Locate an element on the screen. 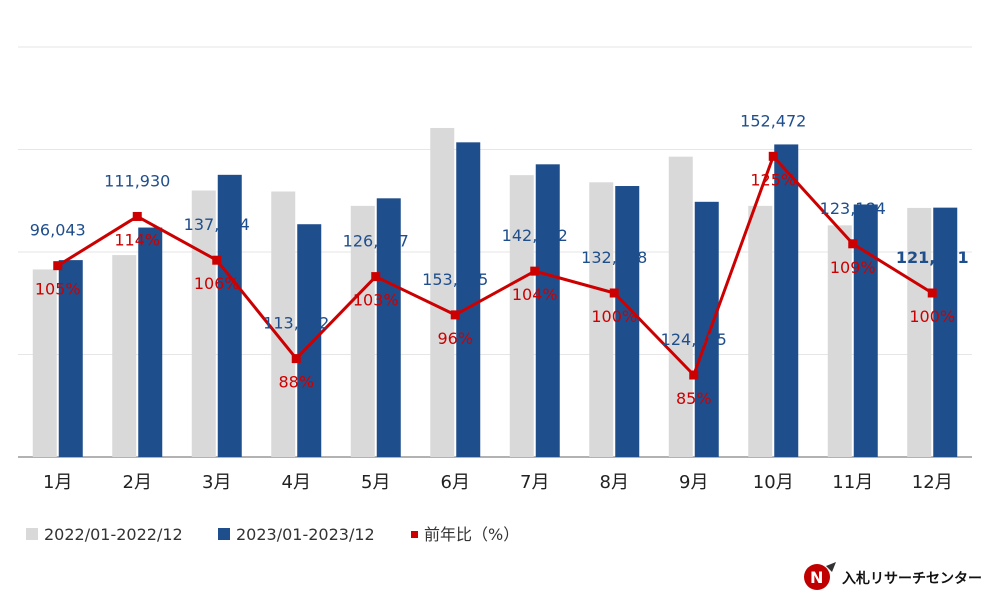  pct-label: 114% is located at coordinates (137, 239).